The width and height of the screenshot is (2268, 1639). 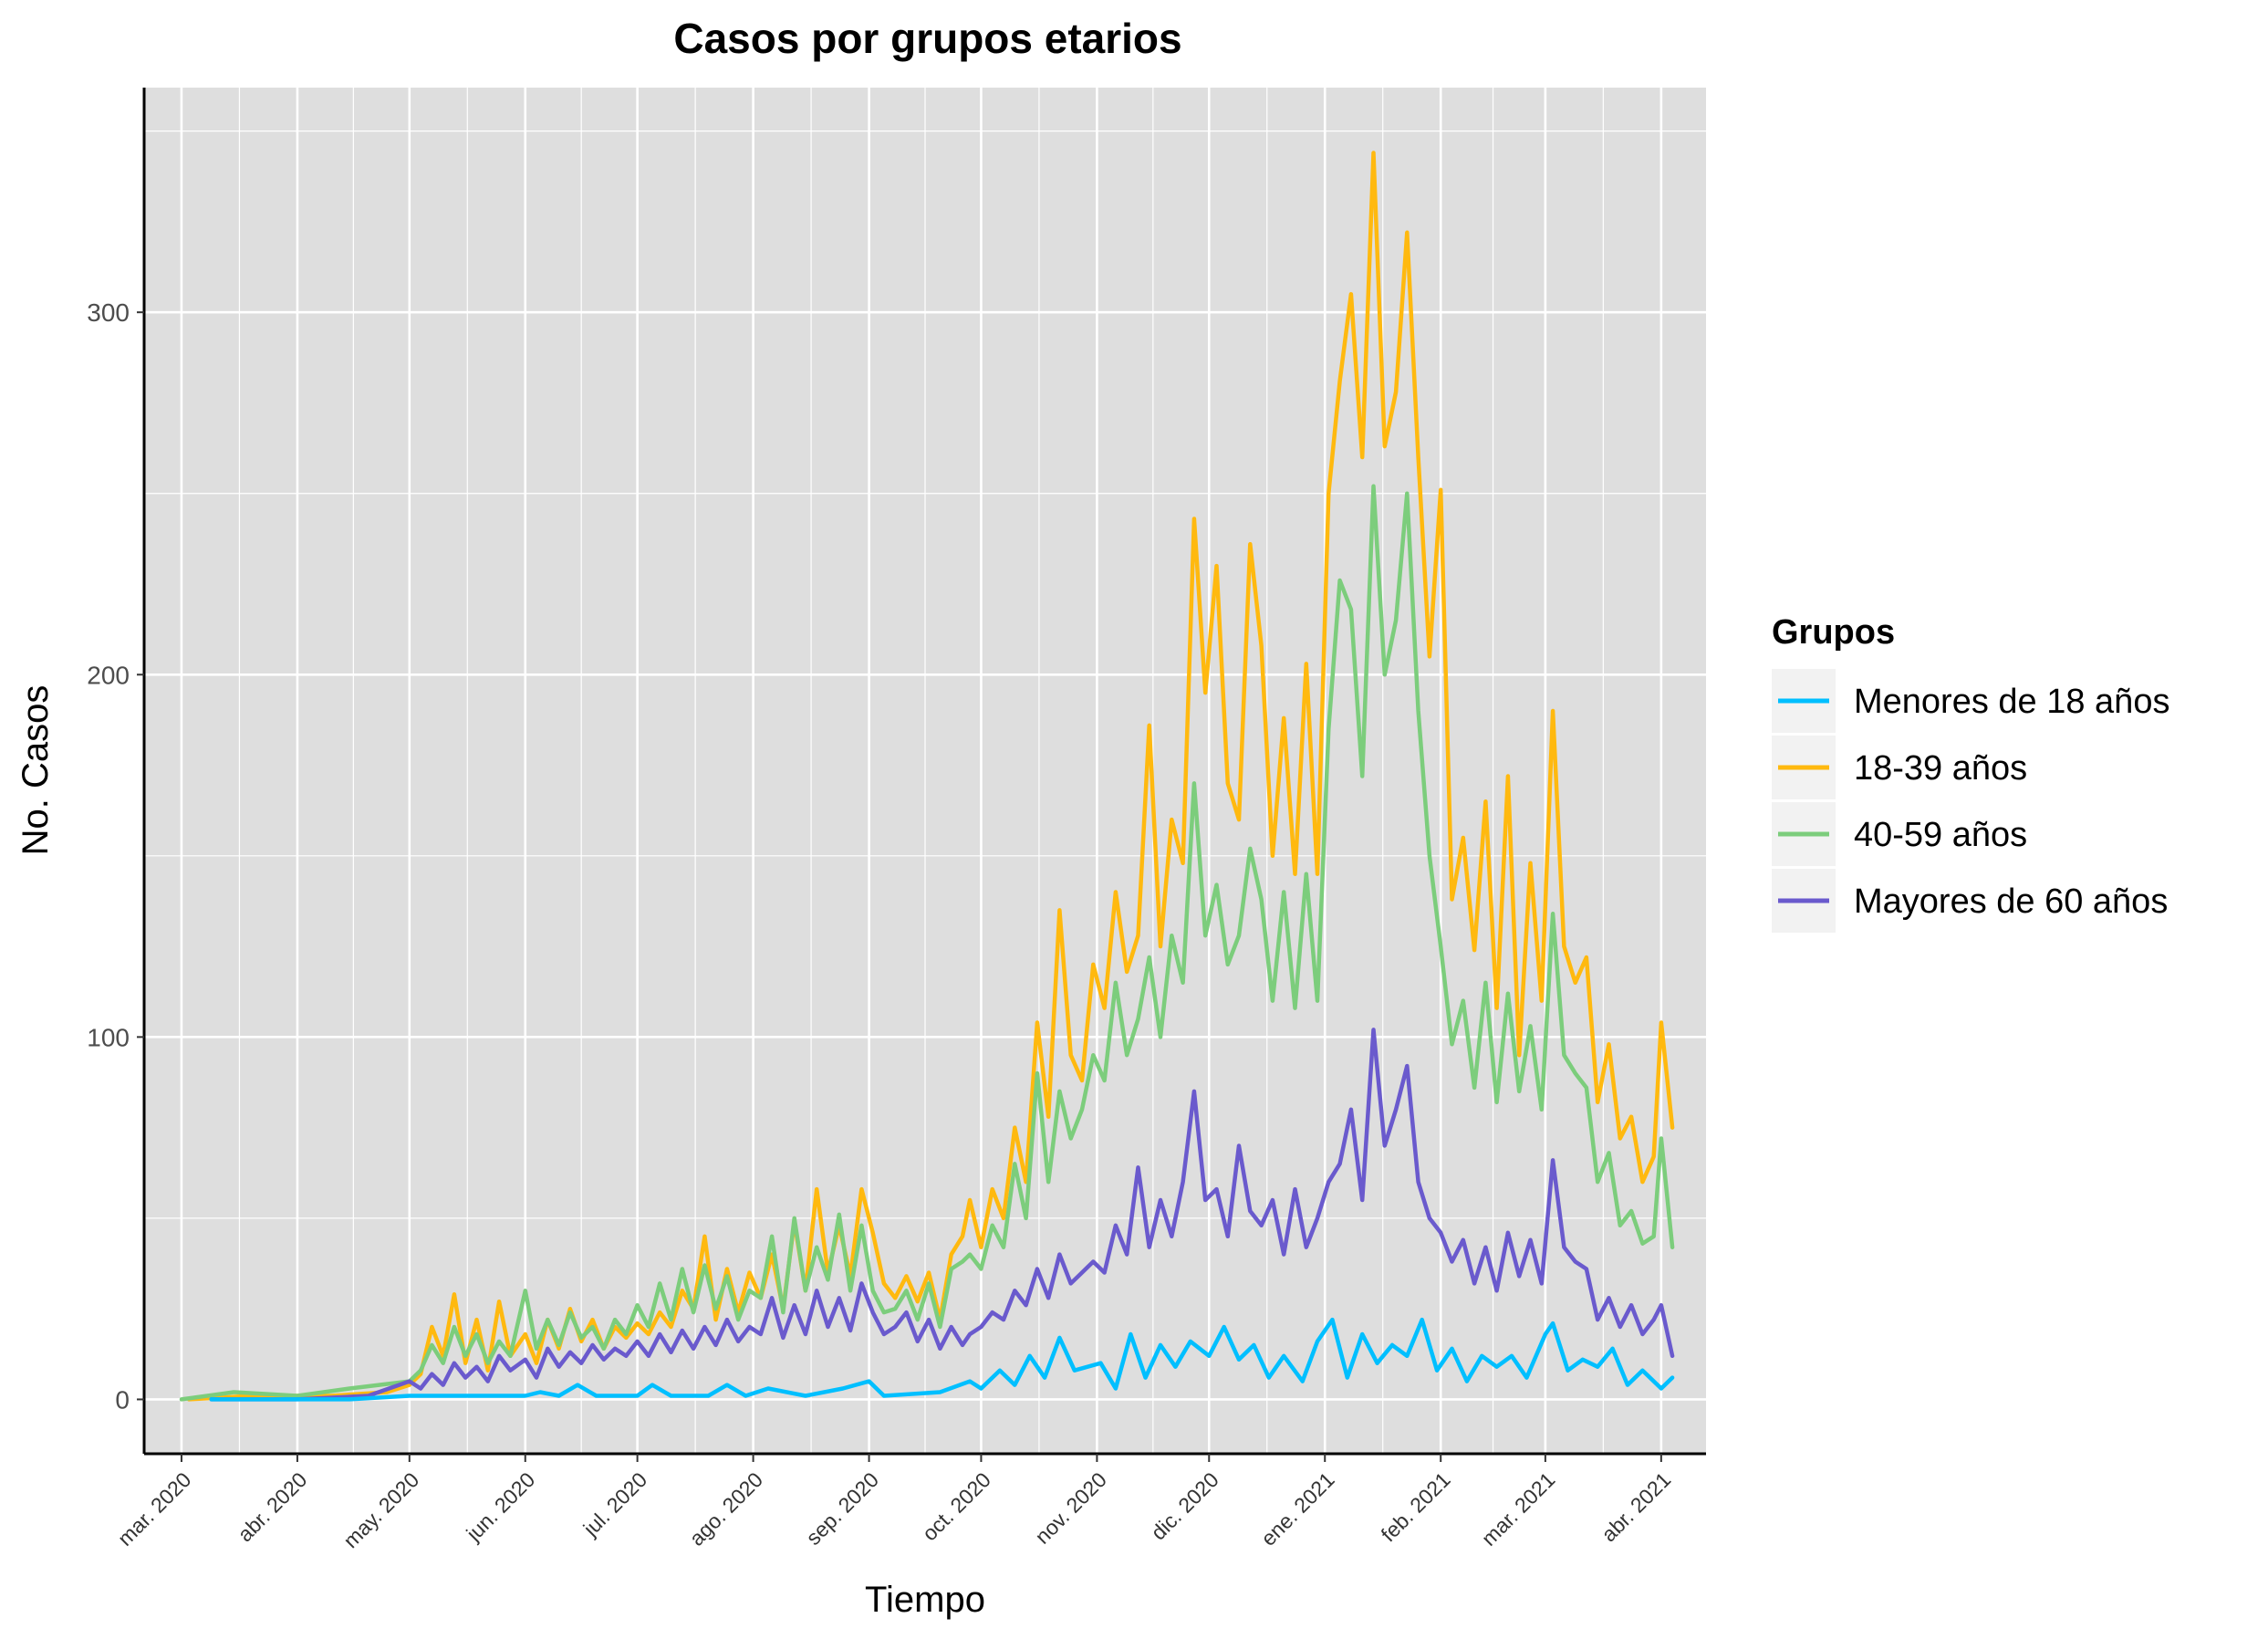 I want to click on x-tick-label: may. 2020, so click(x=381, y=1509).